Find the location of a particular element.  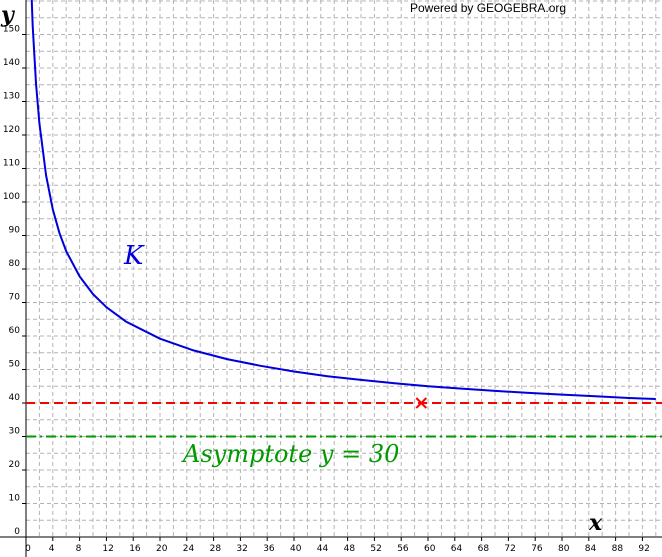

y-tick-label: 20 is located at coordinates (15, 465).